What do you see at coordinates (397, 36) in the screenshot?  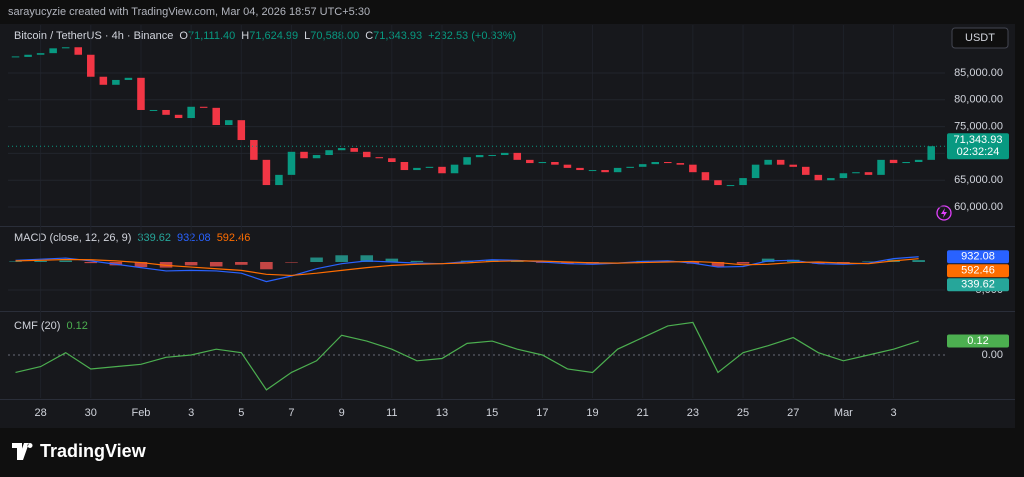 I see `ohlc-value: 71,343.93` at bounding box center [397, 36].